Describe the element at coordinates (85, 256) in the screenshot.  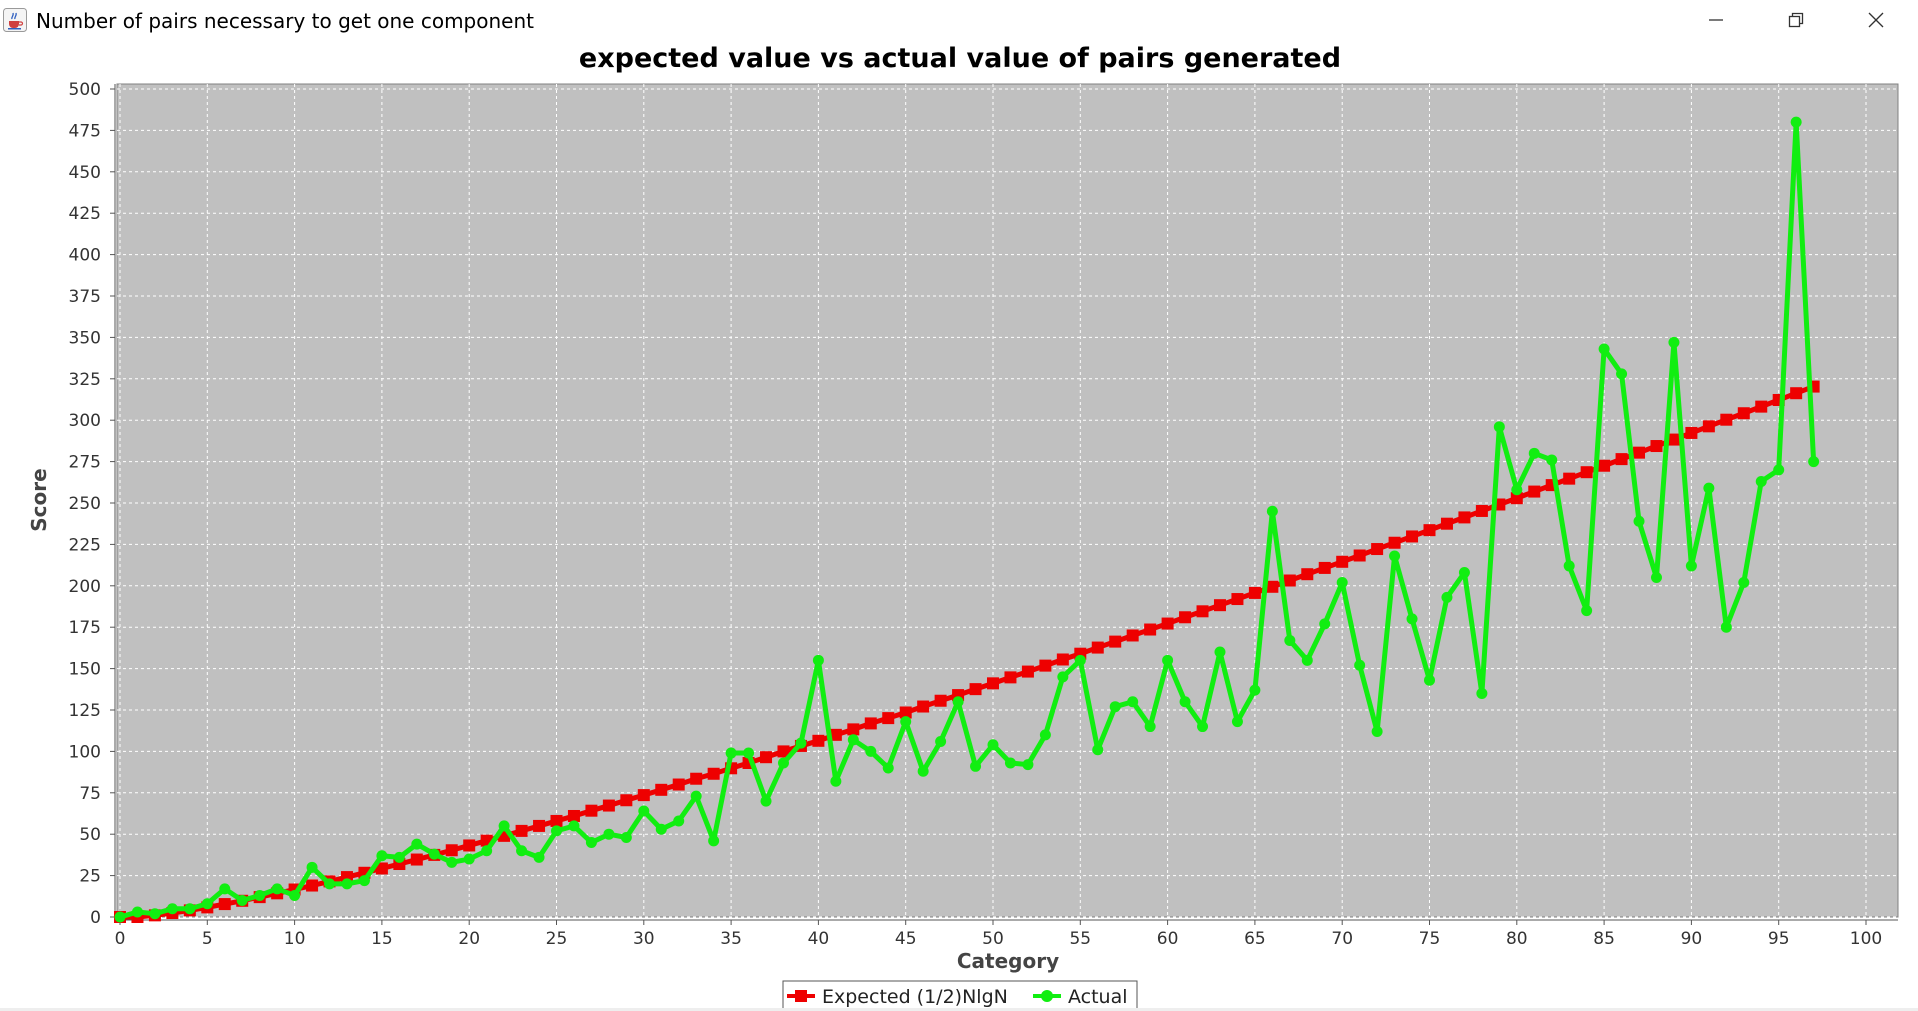
I see `y-tick-label: 400` at that location.